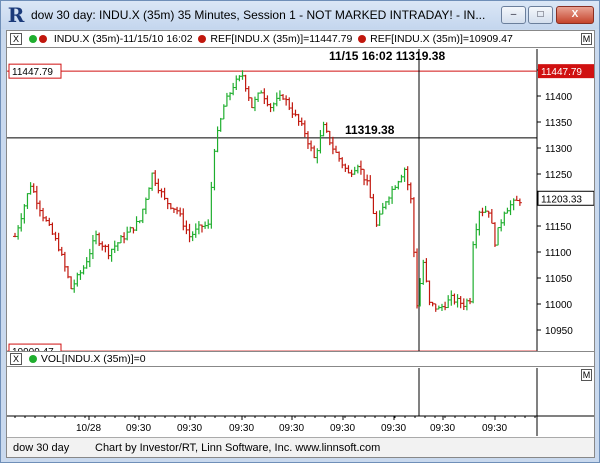 This screenshot has width=600, height=463. What do you see at coordinates (540, 15) in the screenshot?
I see `maximize-button: □` at bounding box center [540, 15].